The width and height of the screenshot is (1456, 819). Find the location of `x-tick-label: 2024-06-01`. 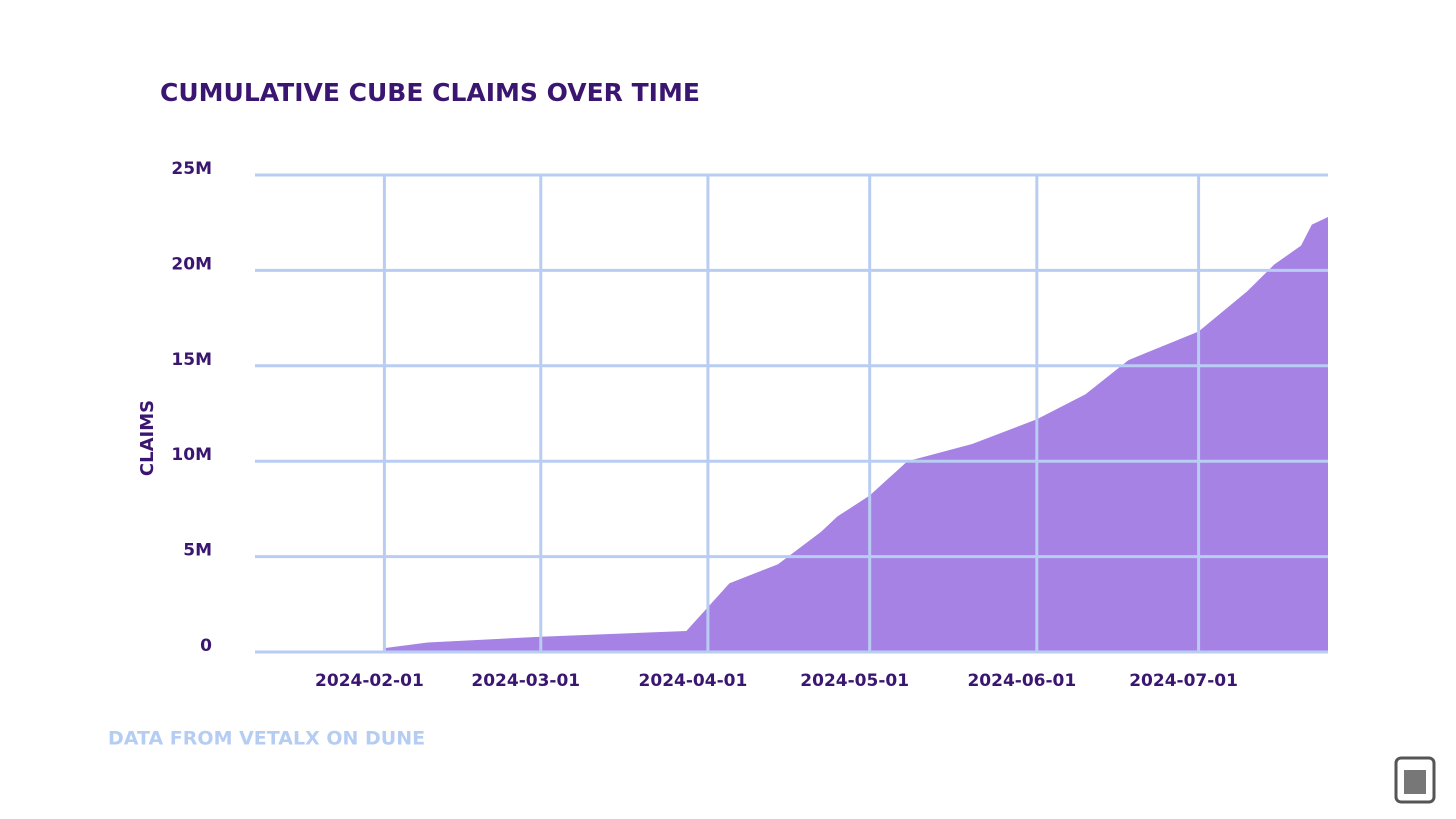

x-tick-label: 2024-06-01 is located at coordinates (1021, 681).